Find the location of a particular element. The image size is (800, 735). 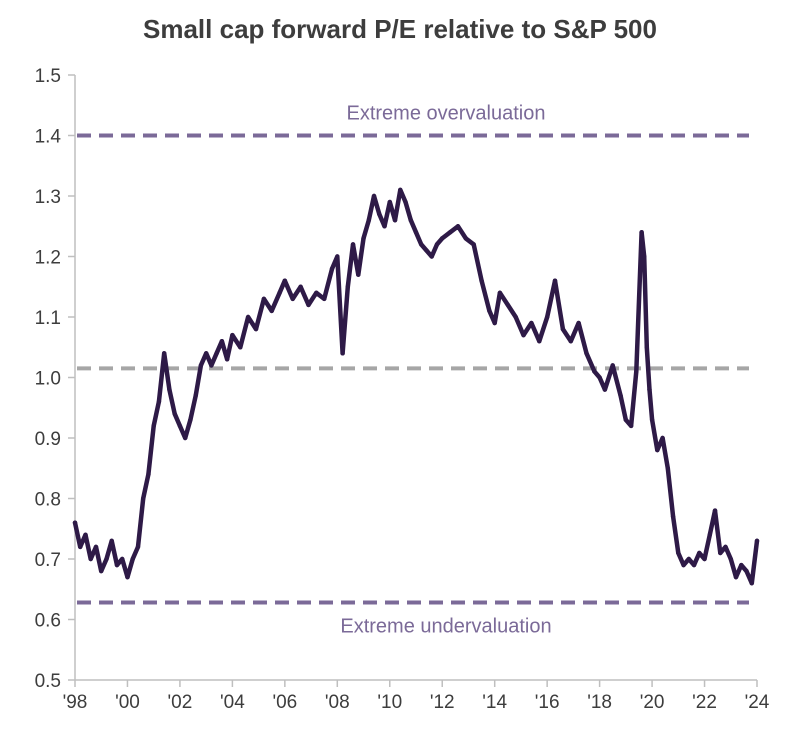

reference-line-label: Extreme undervaluation is located at coordinates (445, 627).